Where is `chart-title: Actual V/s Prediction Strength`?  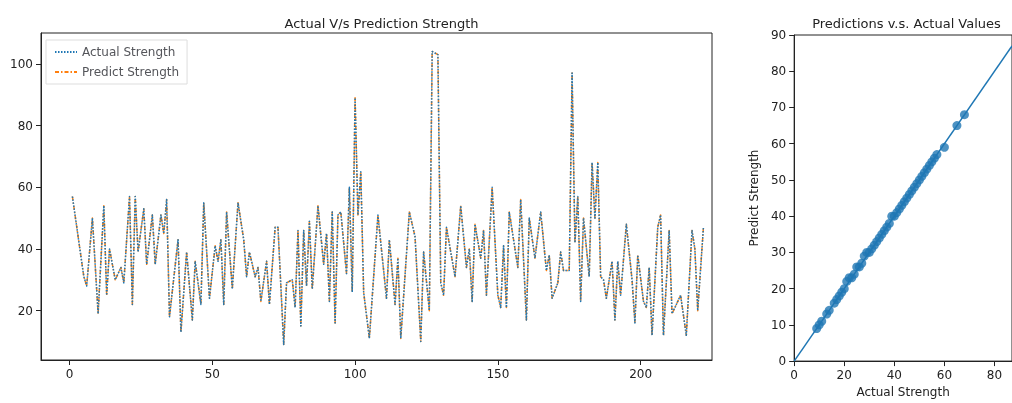
chart-title: Actual V/s Prediction Strength is located at coordinates (381, 23).